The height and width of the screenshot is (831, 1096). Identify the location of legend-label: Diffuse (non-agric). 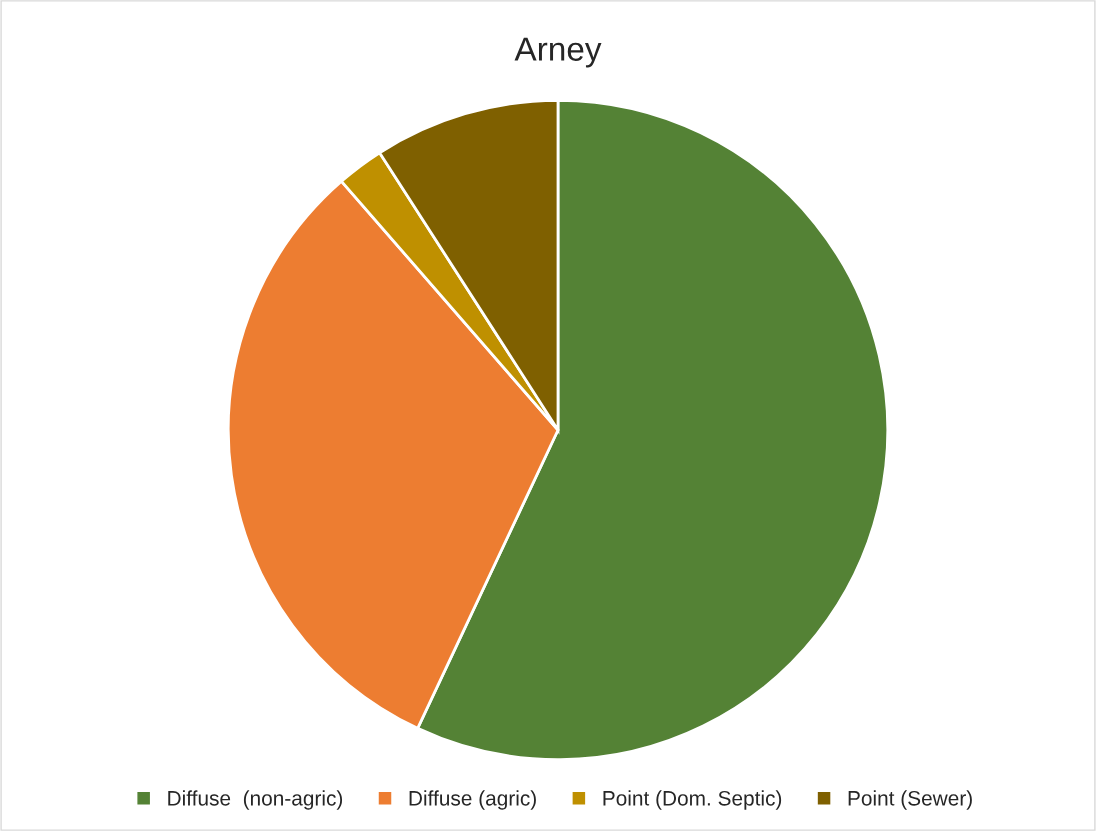
(255, 800).